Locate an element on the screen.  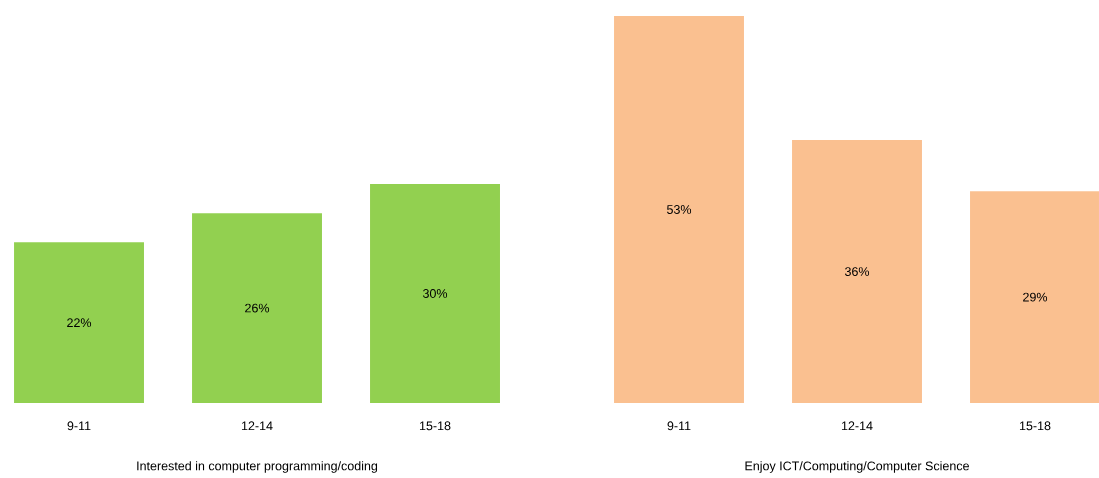
data-label: 30% is located at coordinates (435, 293).